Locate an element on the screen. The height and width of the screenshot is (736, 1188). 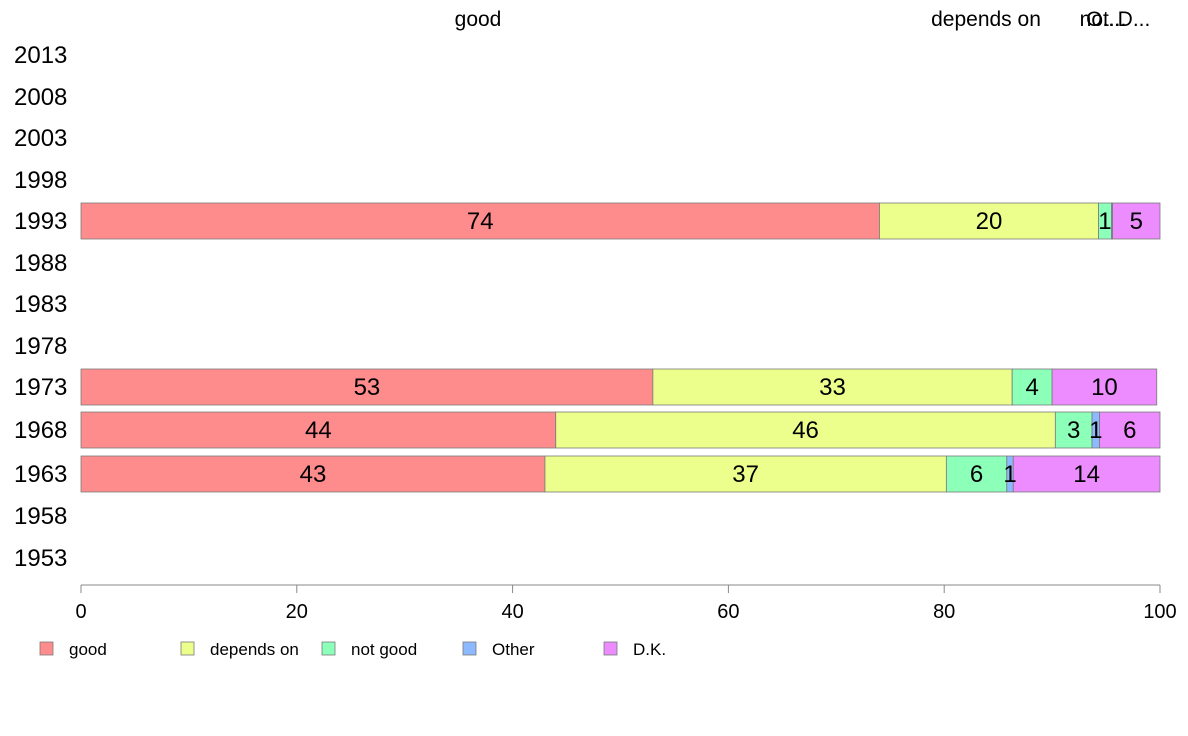
bar-1963-depends-on is located at coordinates (745, 474).